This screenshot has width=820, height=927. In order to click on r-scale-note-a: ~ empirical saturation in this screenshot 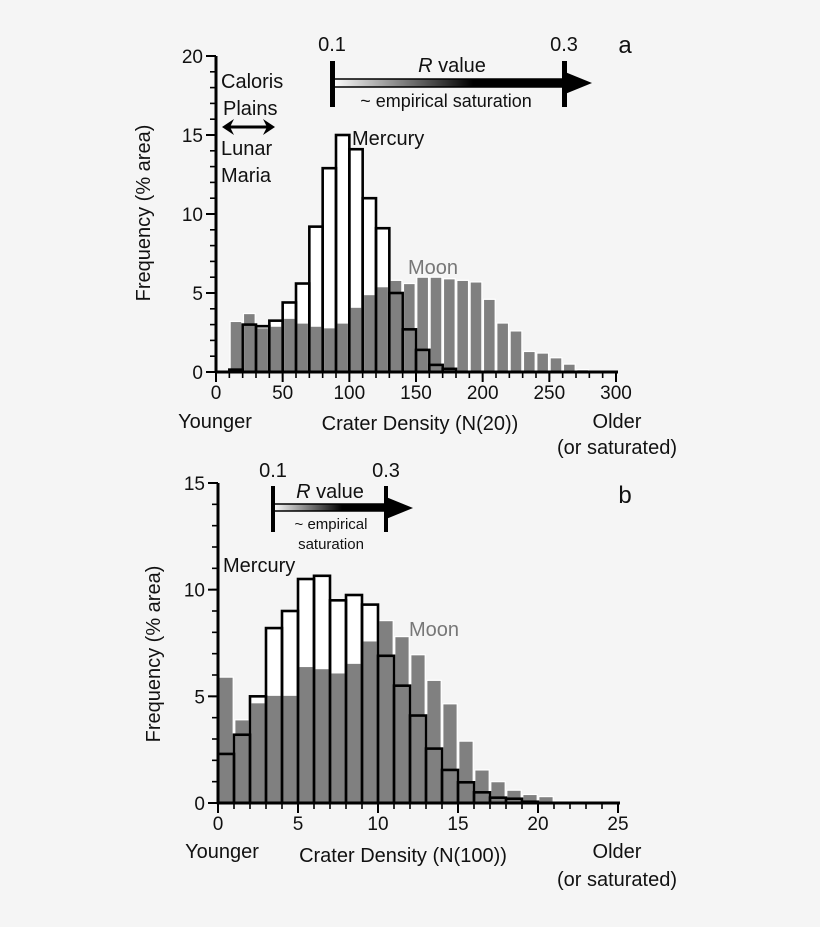, I will do `click(446, 101)`.